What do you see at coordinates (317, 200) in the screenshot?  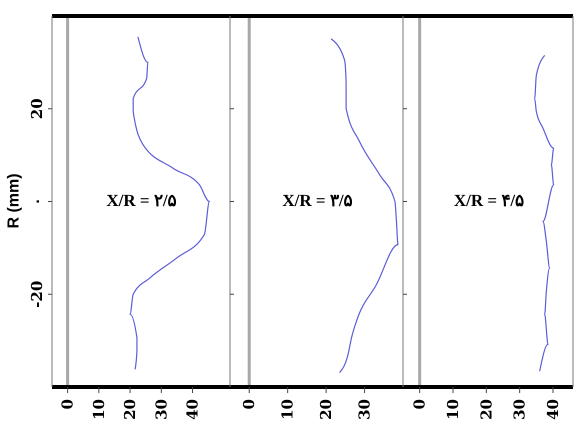 I see `annotation: X/R = ۳/۵` at bounding box center [317, 200].